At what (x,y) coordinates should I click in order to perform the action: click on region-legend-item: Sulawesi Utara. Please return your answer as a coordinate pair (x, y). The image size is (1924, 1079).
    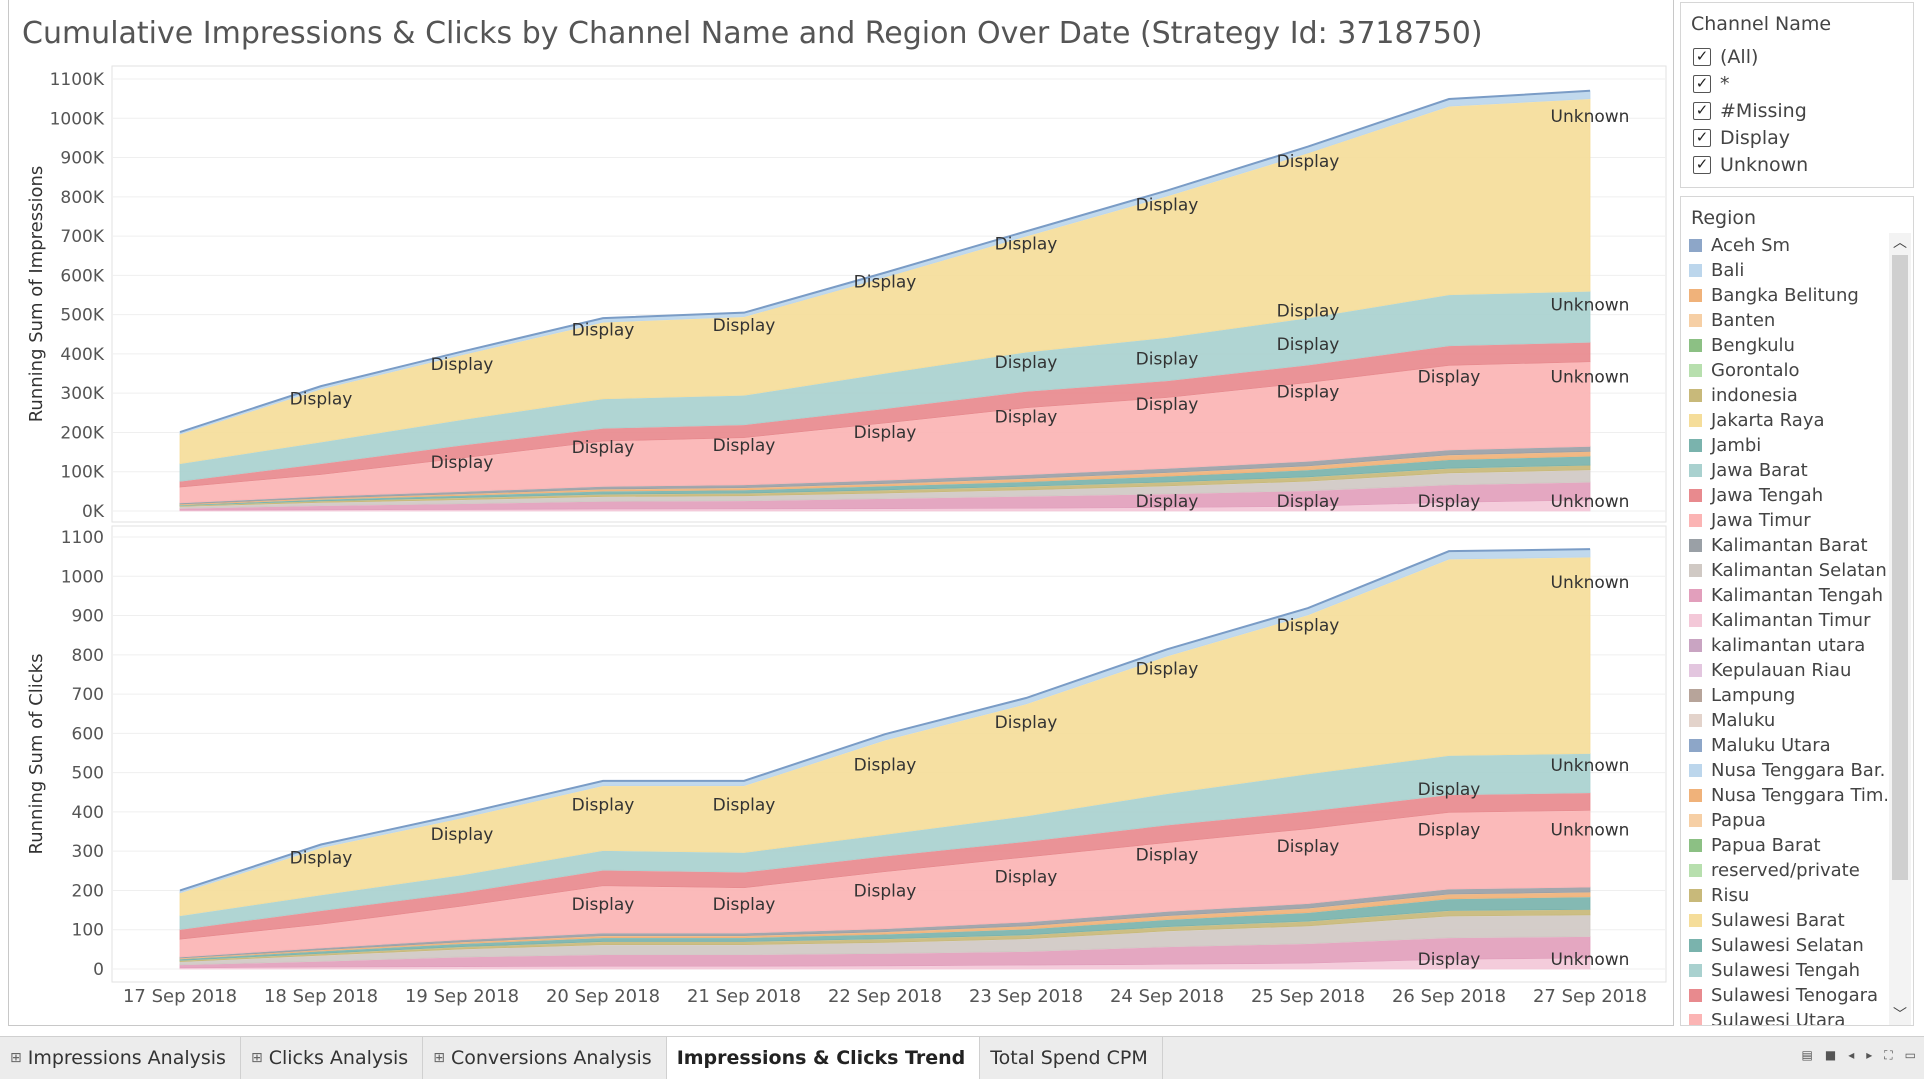
    Looking at the image, I should click on (1784, 1016).